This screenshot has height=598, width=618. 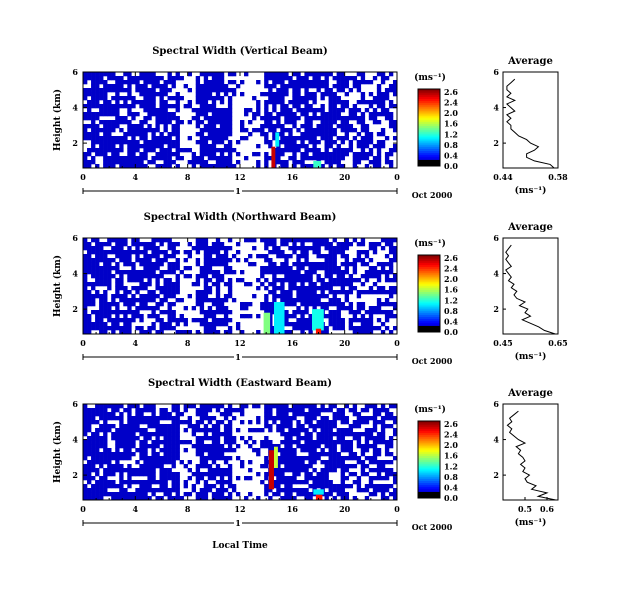 I want to click on colorbar-tick-label: 2.4, so click(x=451, y=269).